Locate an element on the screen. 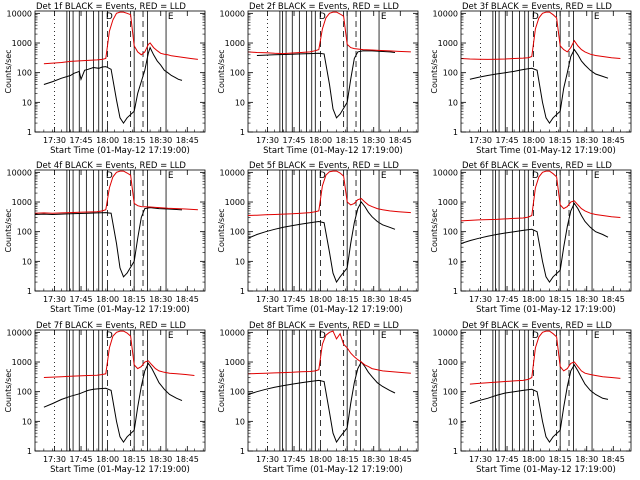 Image resolution: width=640 pixels, height=480 pixels. panel-title: Det 8f BLACK = Events, RED = LLD is located at coordinates (324, 326).